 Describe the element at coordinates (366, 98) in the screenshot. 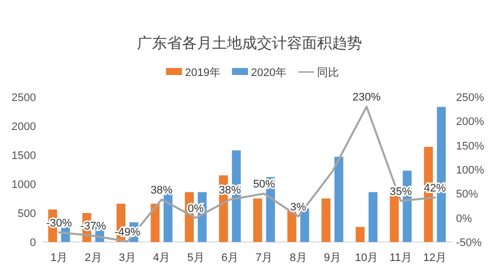

I see `data-label: 230%` at that location.